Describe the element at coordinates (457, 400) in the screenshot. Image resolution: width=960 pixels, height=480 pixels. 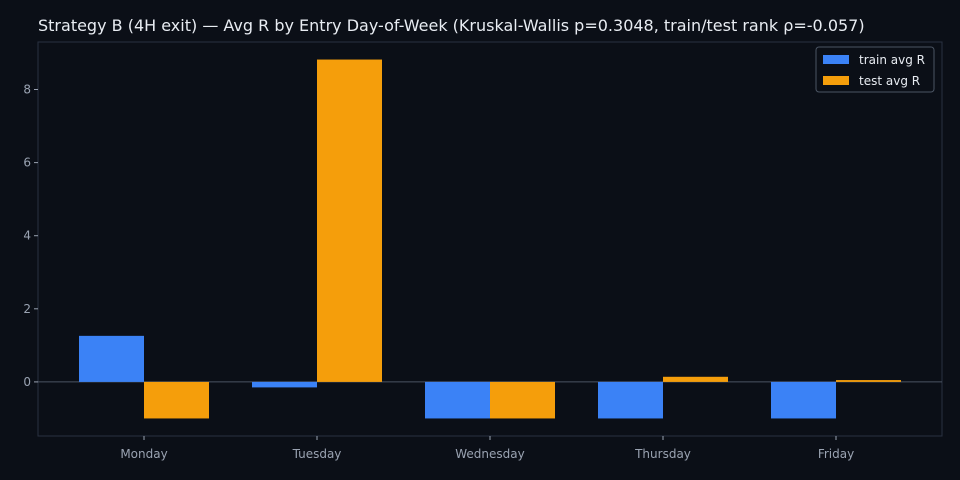
I see `bar-train-wednesday` at that location.